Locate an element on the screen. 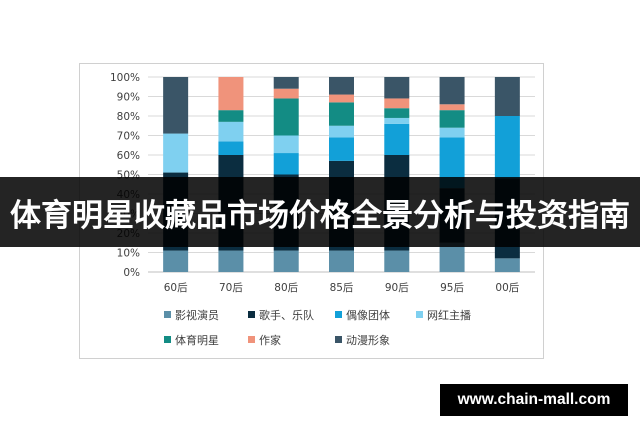  y-tick-label: 0% is located at coordinates (131, 273).